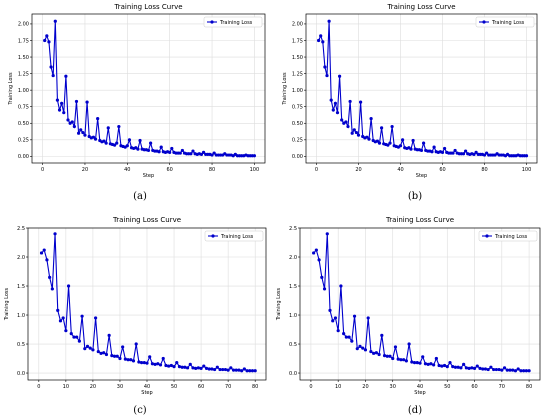 The width and height of the screenshot is (550, 418). What do you see at coordinates (415, 196) in the screenshot?
I see `panel-caption: (b)` at bounding box center [415, 196].